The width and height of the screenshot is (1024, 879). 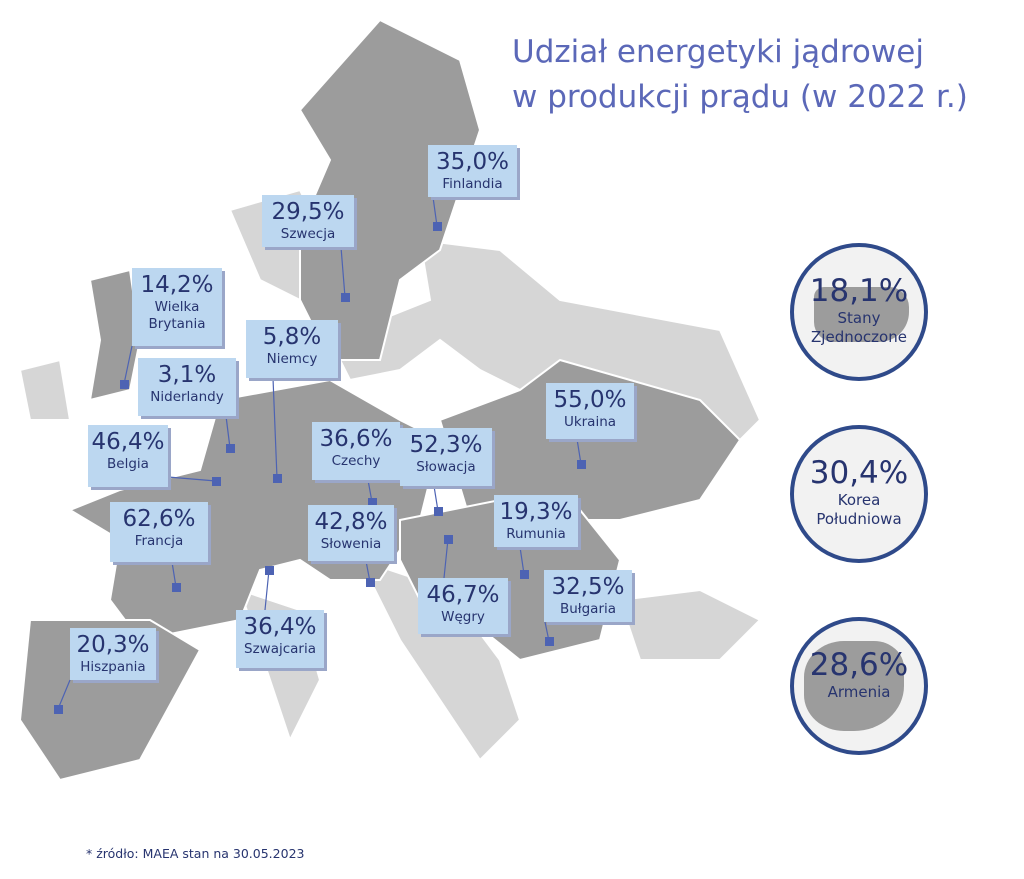 What do you see at coordinates (308, 234) in the screenshot?
I see `name: Szwecja` at bounding box center [308, 234].